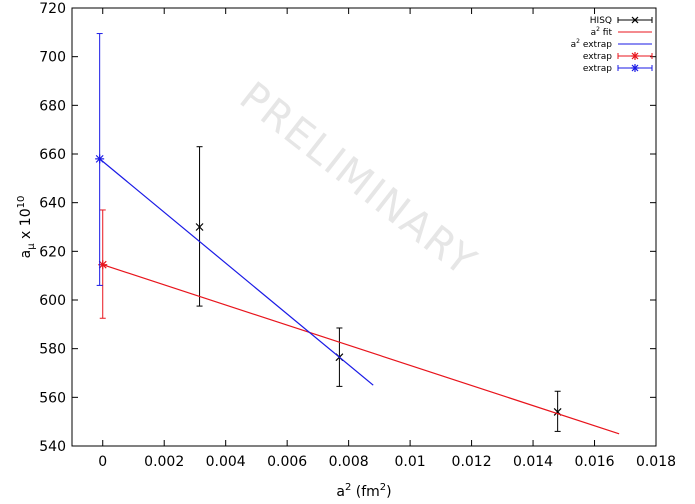 This screenshot has height=504, width=695. I want to click on legend-entry: HISQ, so click(621, 21).